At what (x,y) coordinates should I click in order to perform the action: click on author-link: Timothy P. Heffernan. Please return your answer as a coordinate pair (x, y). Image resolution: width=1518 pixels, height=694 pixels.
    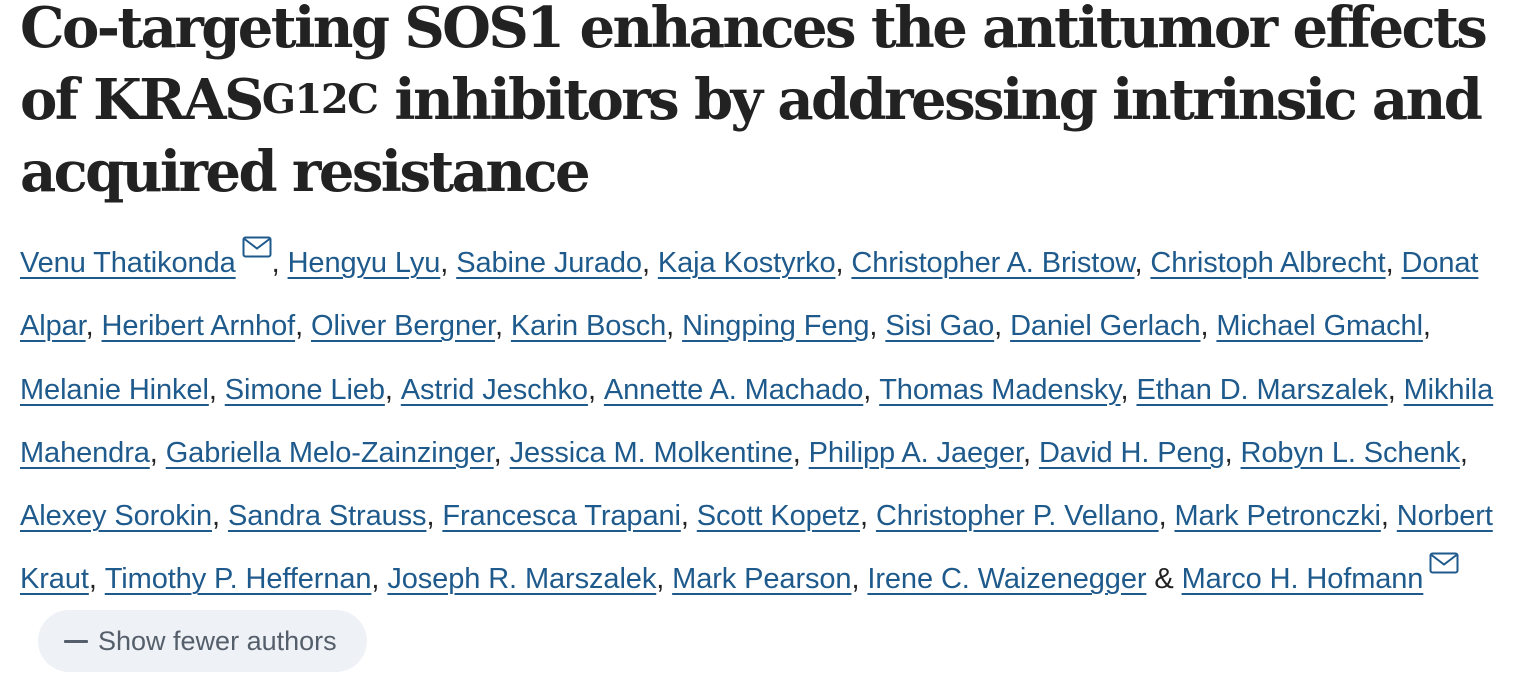
    Looking at the image, I should click on (238, 579).